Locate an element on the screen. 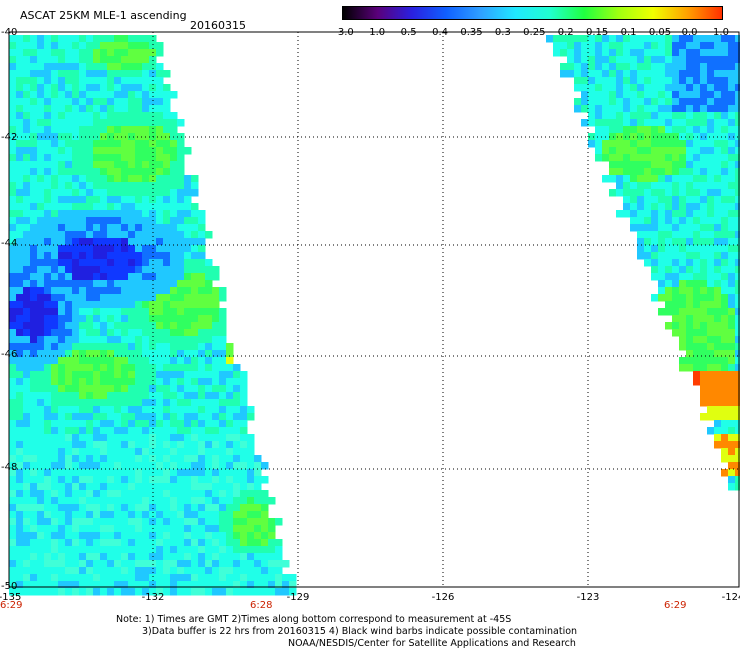 The width and height of the screenshot is (740, 650). time-left: 6:29 is located at coordinates (11, 605).